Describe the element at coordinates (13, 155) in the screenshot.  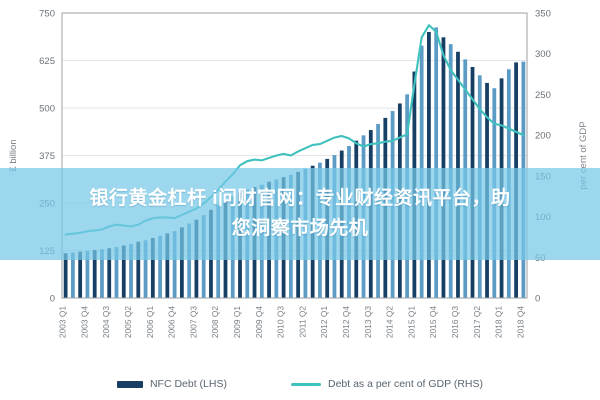
I see `svg-text: £ billion` at that location.